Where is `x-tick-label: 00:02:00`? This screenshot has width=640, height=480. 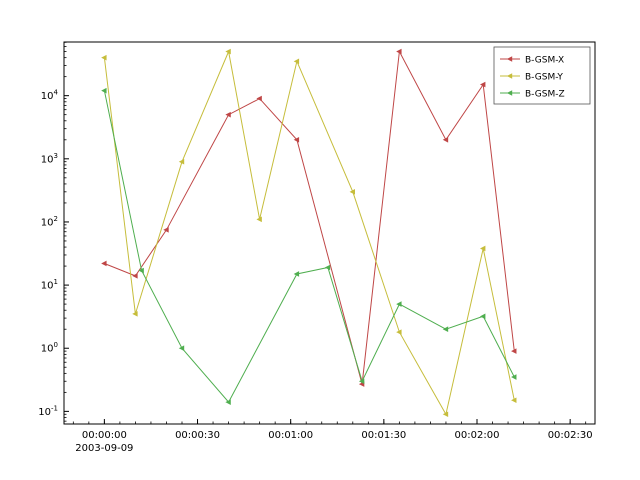
x-tick-label: 00:02:00 is located at coordinates (477, 435).